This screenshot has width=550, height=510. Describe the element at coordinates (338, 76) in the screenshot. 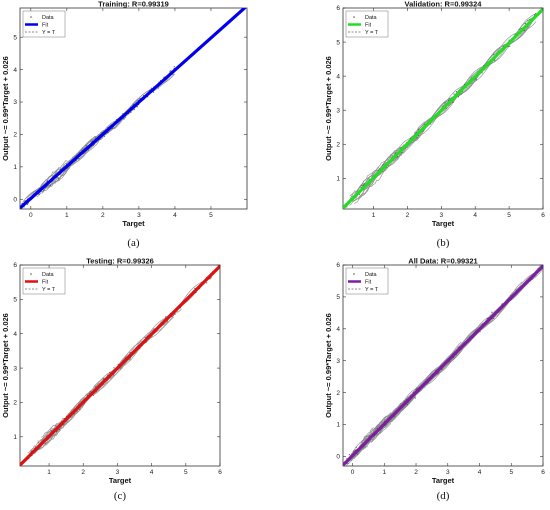

I see `y-tick-label: 4` at that location.